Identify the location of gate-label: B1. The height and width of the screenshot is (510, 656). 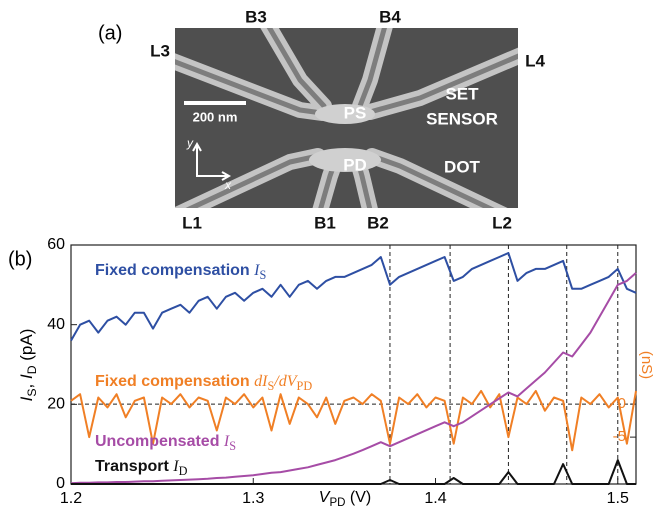
(325, 222).